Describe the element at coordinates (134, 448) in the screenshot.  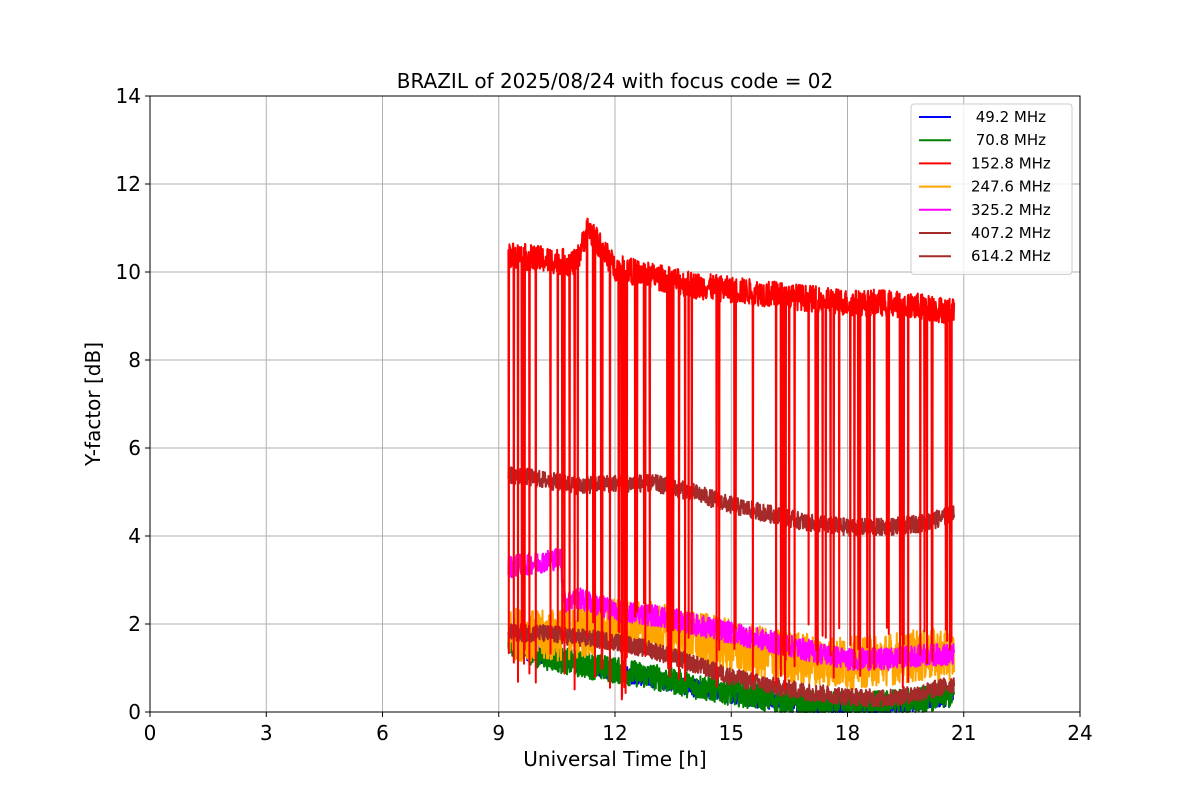
I see `y-tick-label: 6` at that location.